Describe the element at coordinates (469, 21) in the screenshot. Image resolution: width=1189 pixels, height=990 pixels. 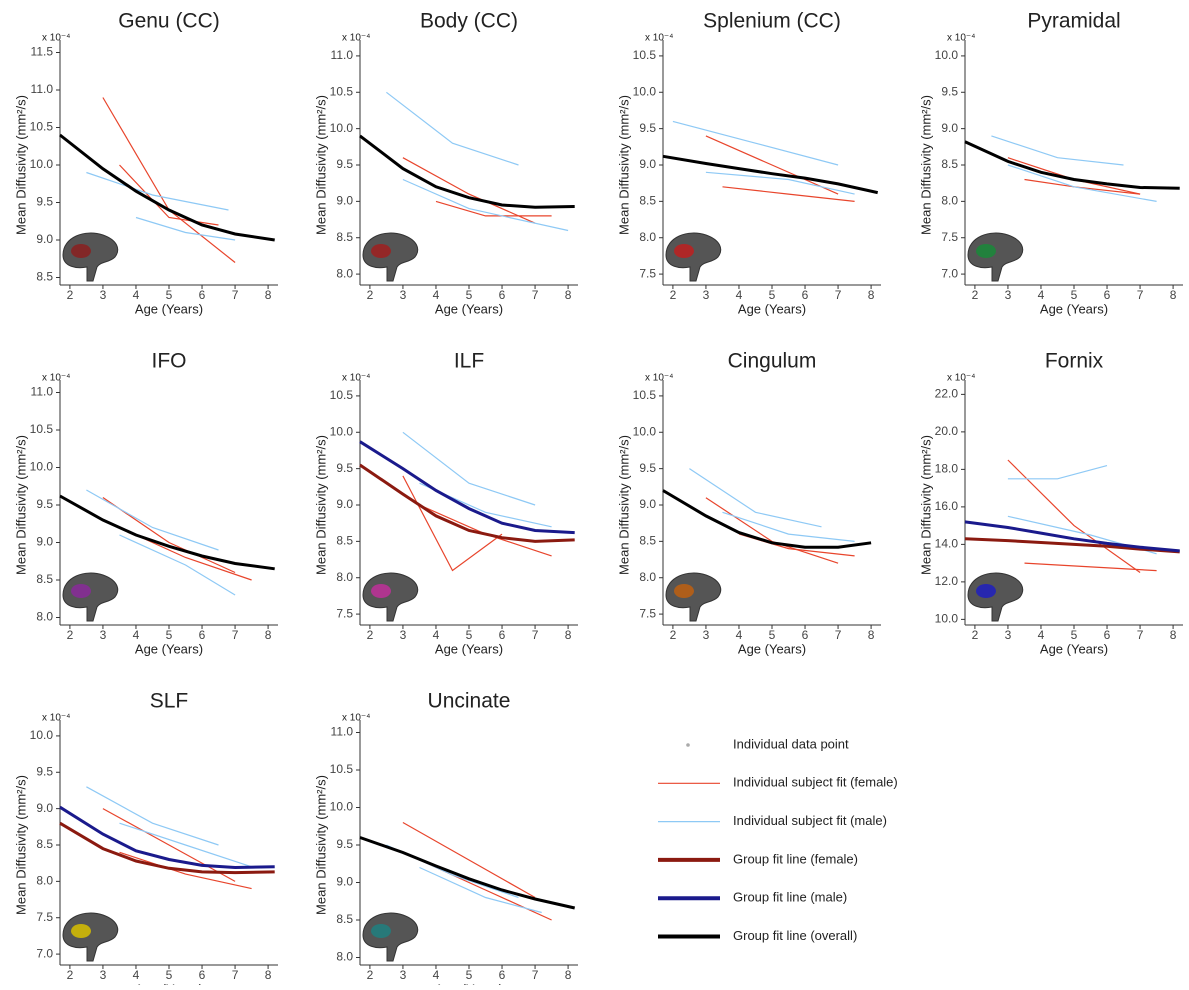
I see `panel-title: Body (CC)` at that location.